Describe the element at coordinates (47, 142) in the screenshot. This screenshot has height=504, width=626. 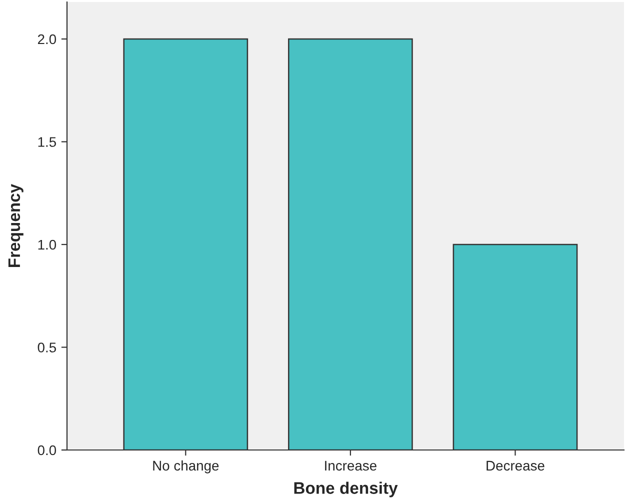
I see `y-tick-label: 1.5` at that location.